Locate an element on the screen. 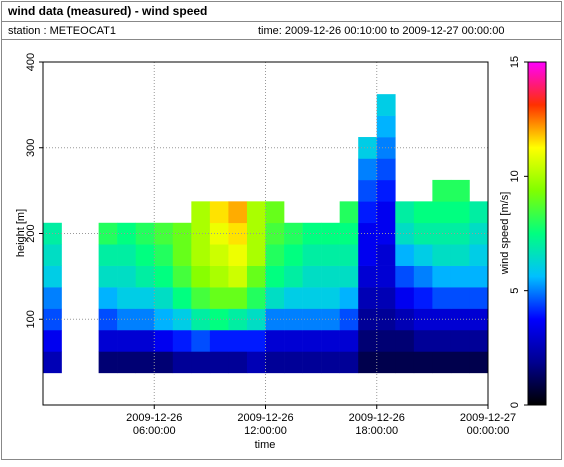 The width and height of the screenshot is (564, 467). colorbar-label: wind speed [m/s] is located at coordinates (505, 234).